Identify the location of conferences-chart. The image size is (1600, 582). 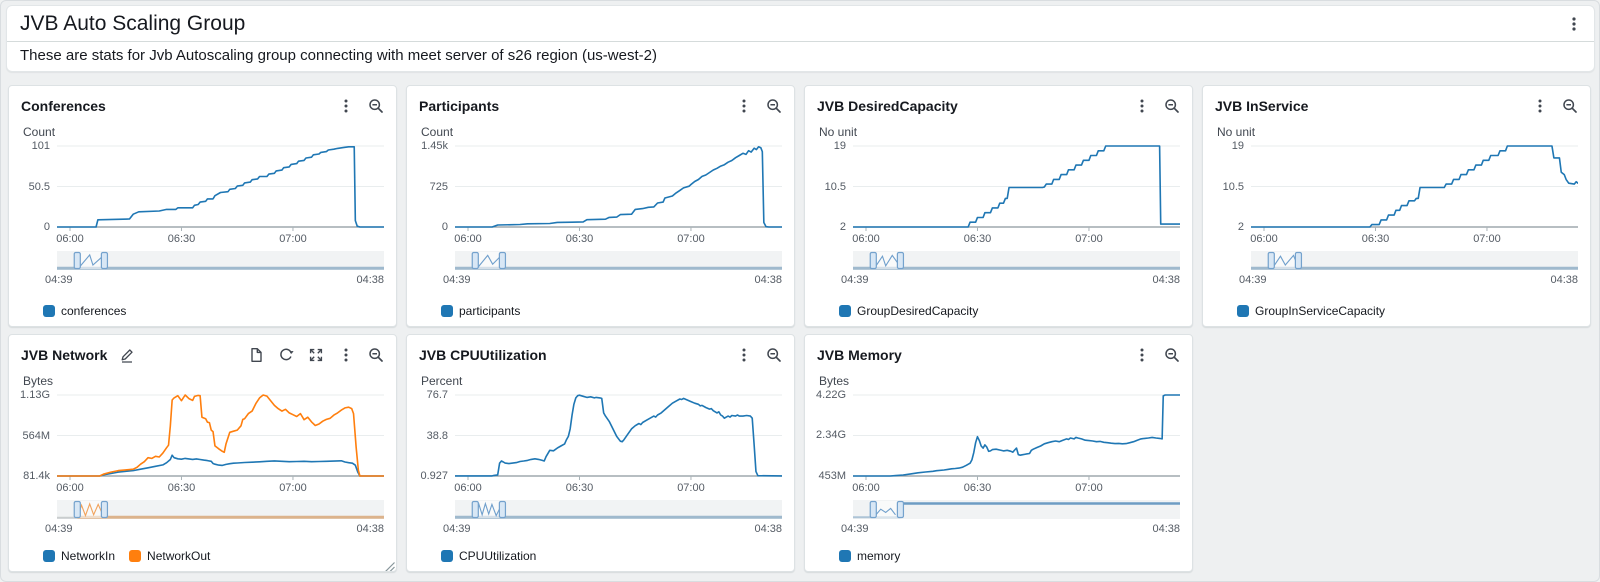
(220, 187).